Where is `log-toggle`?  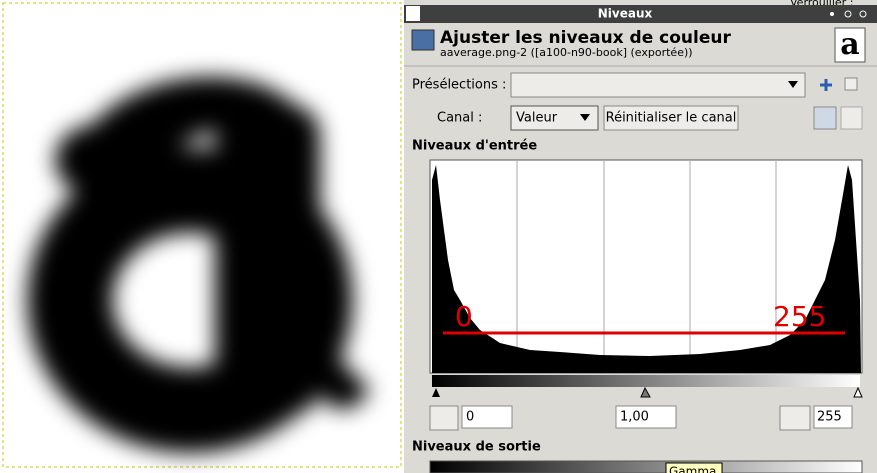 log-toggle is located at coordinates (851, 118).